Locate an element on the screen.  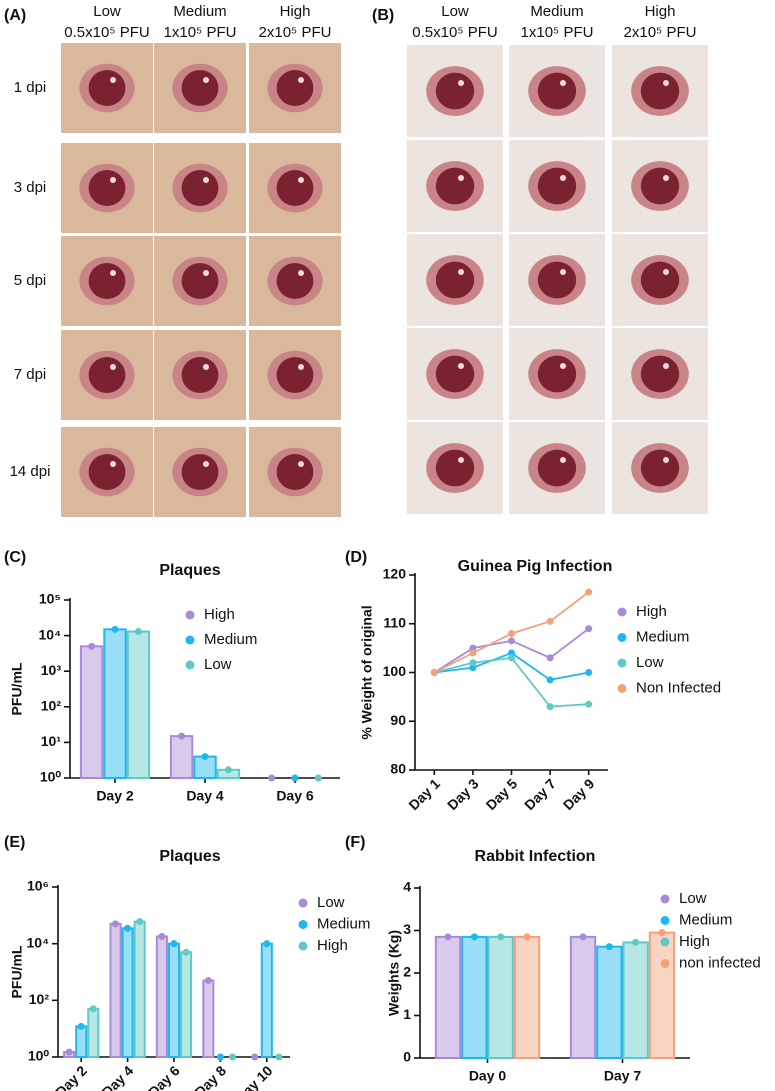
x-tick-label: Day 6 is located at coordinates (295, 796).